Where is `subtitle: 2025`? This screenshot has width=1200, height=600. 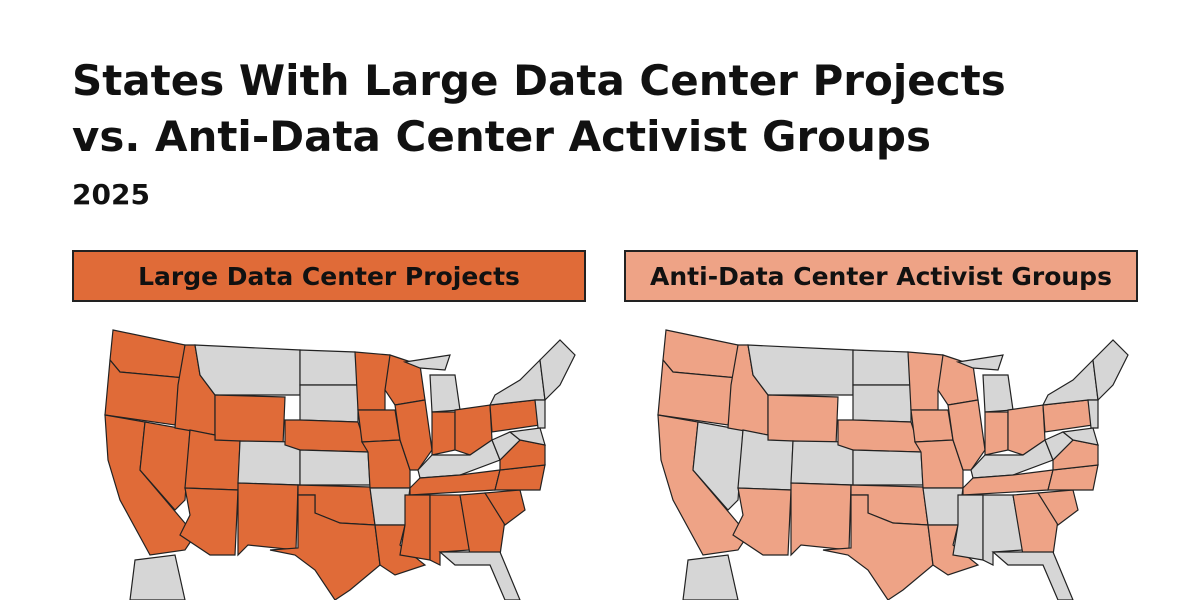 subtitle: 2025 is located at coordinates (111, 194).